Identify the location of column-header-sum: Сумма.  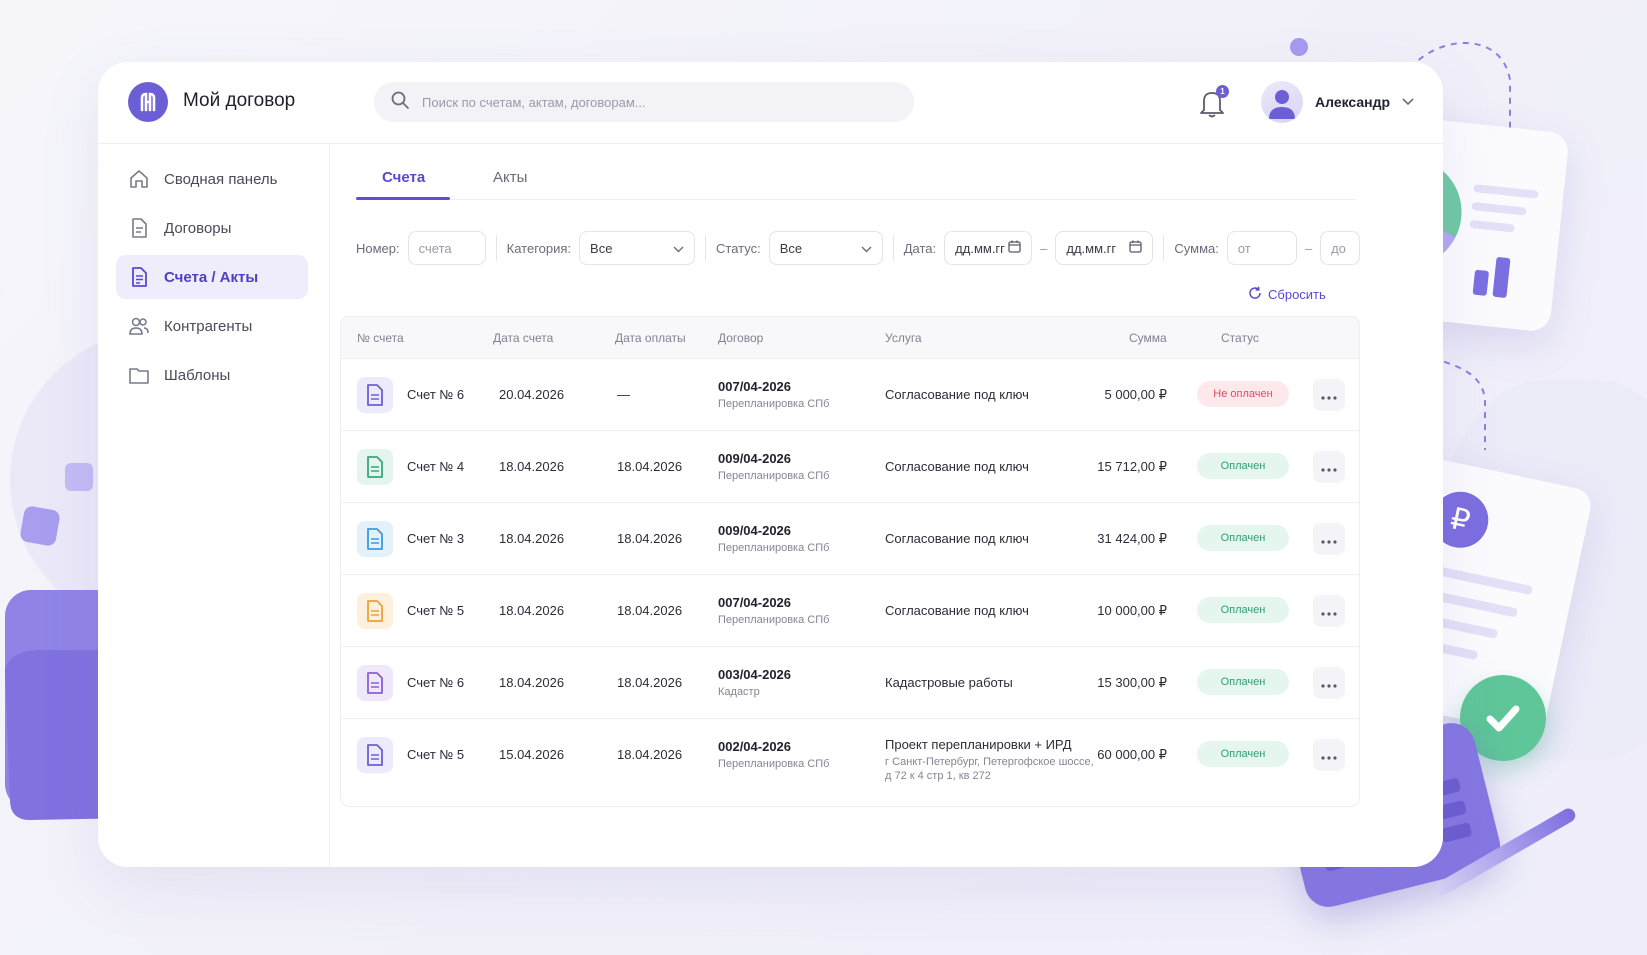
(1148, 338).